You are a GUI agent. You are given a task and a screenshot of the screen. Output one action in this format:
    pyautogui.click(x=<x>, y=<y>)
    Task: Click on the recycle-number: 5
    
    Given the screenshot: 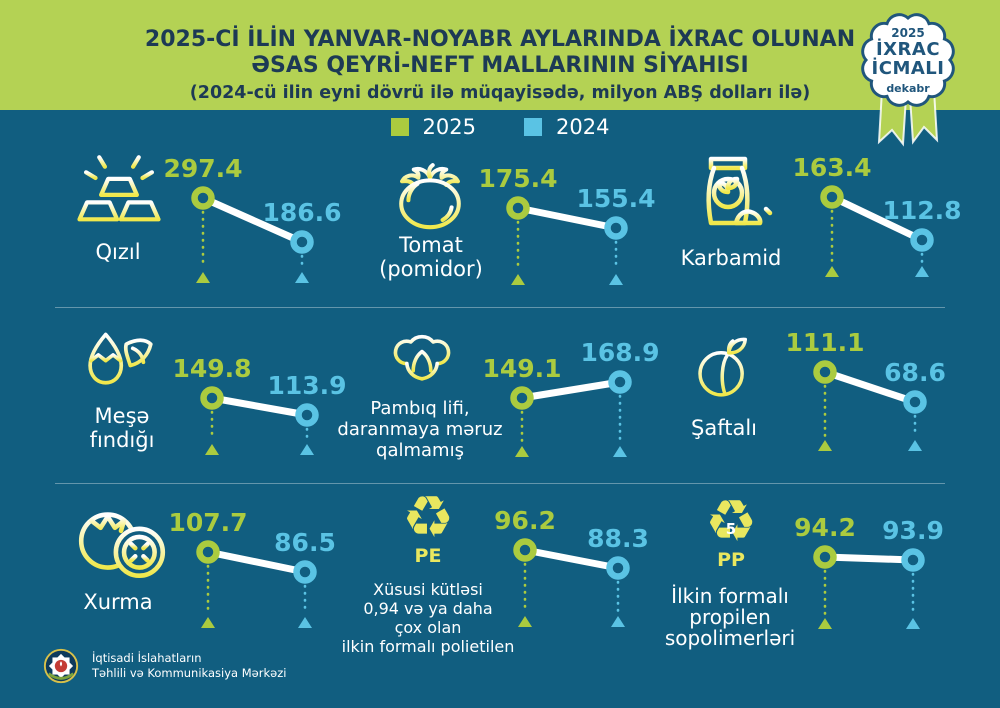 What is the action you would take?
    pyautogui.click(x=731, y=529)
    